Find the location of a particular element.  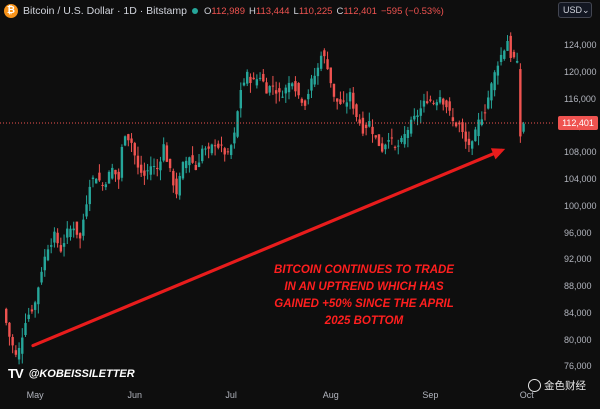

price-tick-label: 76,000 is located at coordinates (578, 366).